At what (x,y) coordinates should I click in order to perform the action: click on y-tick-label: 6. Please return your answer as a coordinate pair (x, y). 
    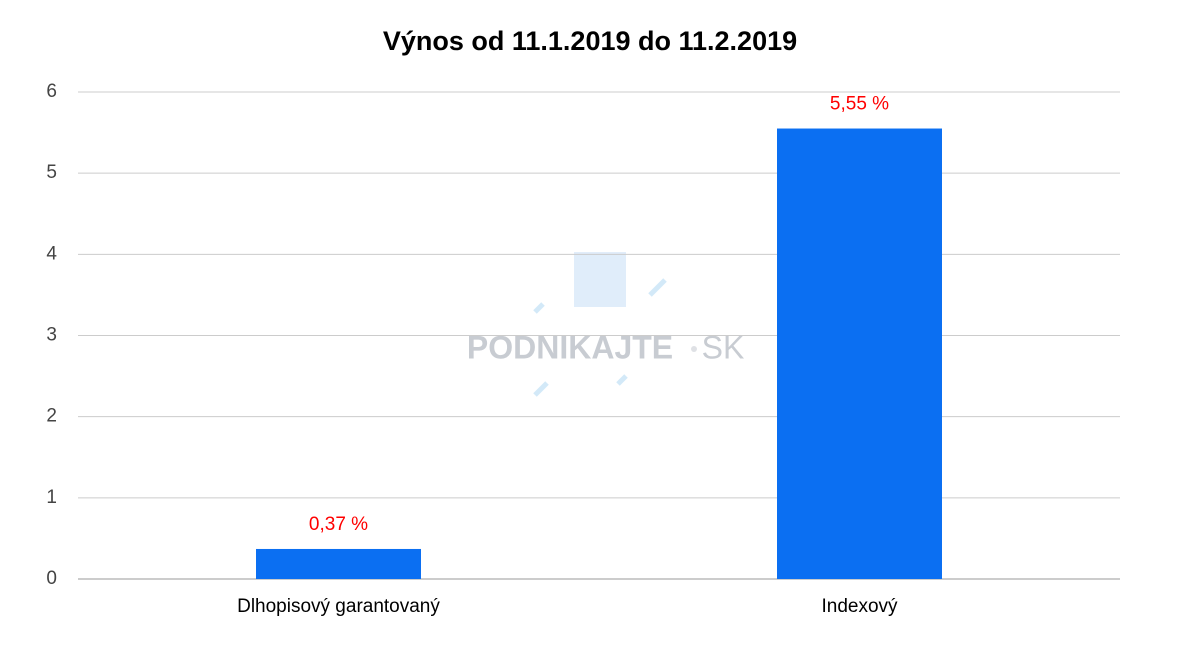
    Looking at the image, I should click on (51, 91).